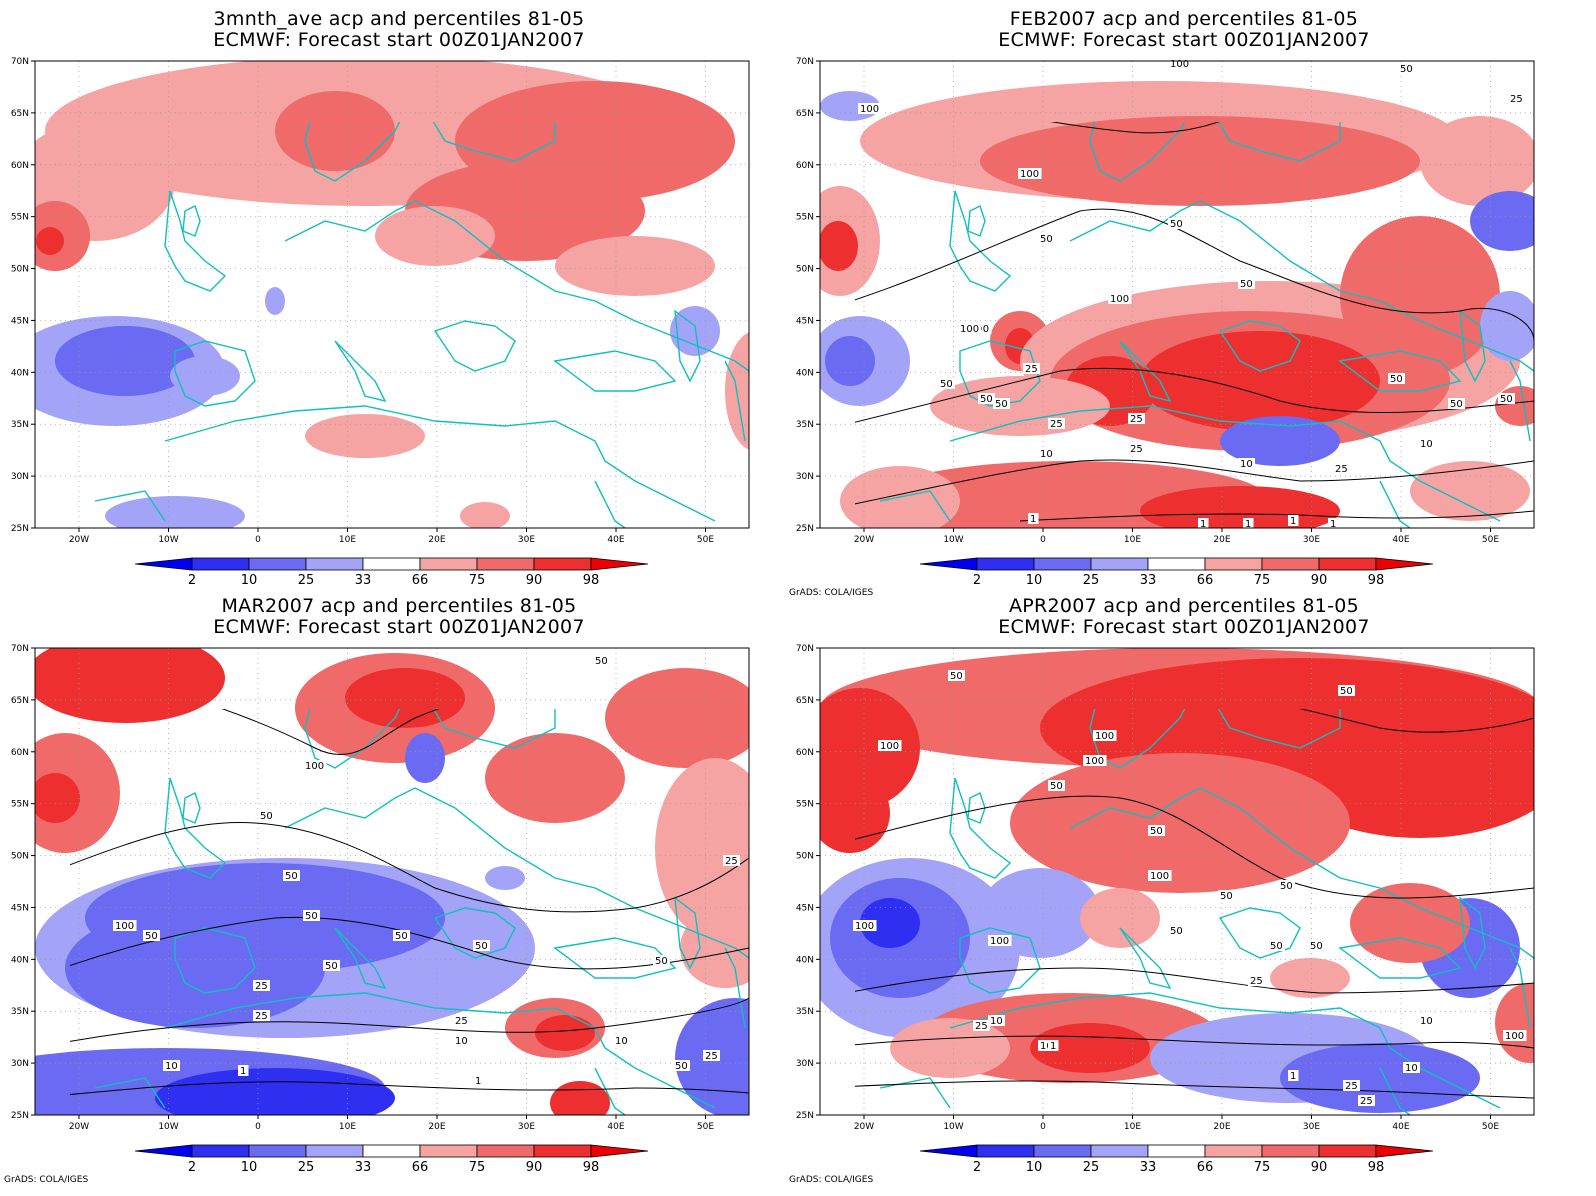  Describe the element at coordinates (805, 1012) in the screenshot. I see `lat-tick-label: 35N` at that location.